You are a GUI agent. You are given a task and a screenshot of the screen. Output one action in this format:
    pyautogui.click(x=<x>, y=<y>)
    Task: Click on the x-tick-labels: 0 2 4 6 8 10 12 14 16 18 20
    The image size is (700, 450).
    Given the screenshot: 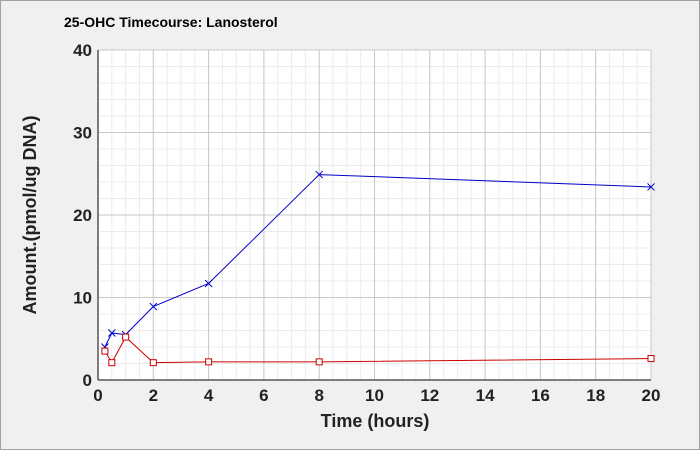 What is the action you would take?
    pyautogui.click(x=376, y=395)
    